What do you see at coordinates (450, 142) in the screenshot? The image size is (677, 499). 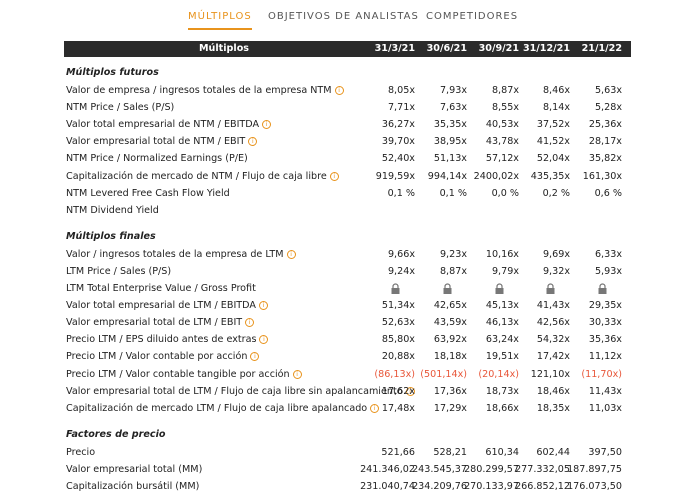 I see `cell-value: 38,95x` at bounding box center [450, 142].